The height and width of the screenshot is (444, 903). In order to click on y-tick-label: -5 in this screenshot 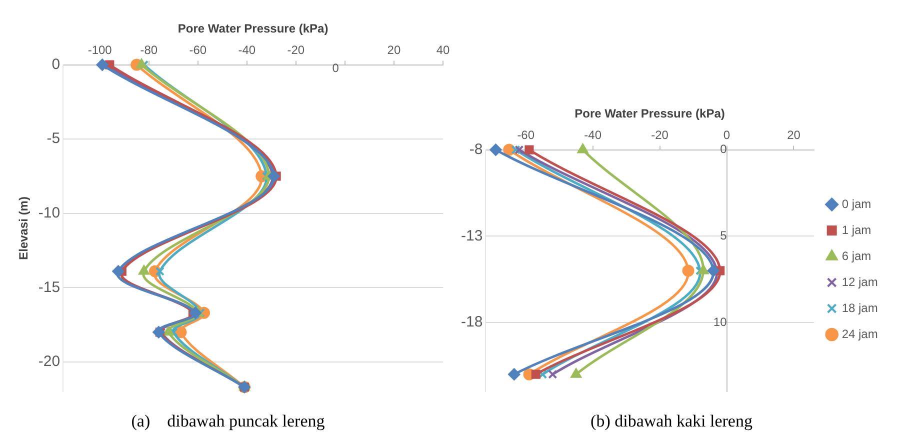, I will do `click(53, 139)`.